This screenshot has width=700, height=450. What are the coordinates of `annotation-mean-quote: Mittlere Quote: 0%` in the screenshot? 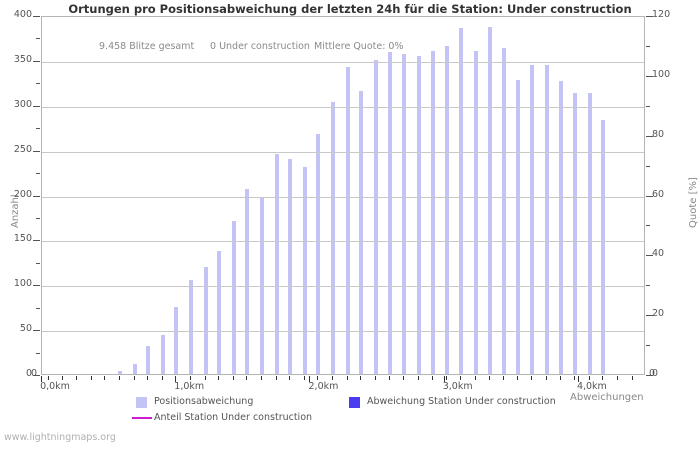 It's located at (359, 46).